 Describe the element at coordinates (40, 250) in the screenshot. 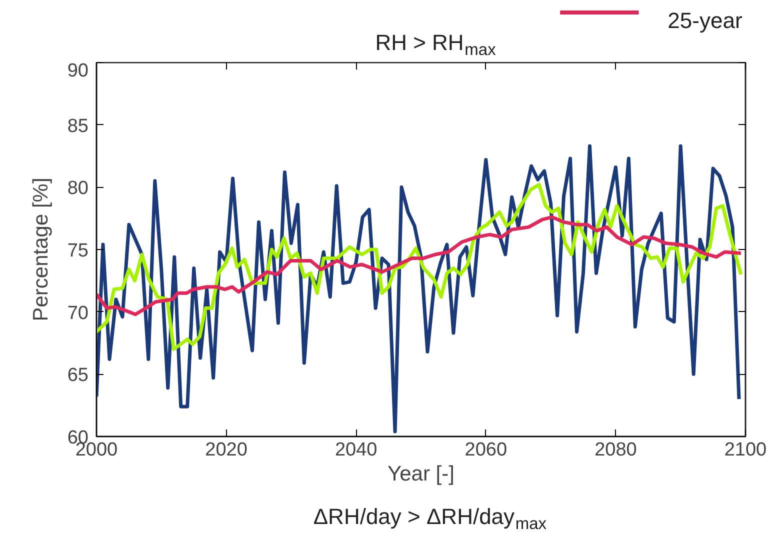

I see `y-axis-title: Percentage [%]` at that location.